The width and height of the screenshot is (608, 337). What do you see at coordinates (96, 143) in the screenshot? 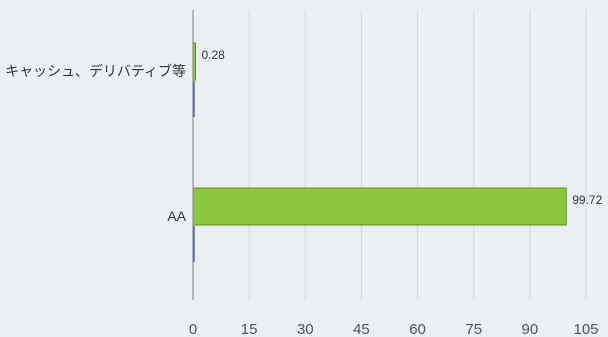
I see `category-labels: キャッシュ、デリバティブ等 AA` at bounding box center [96, 143].